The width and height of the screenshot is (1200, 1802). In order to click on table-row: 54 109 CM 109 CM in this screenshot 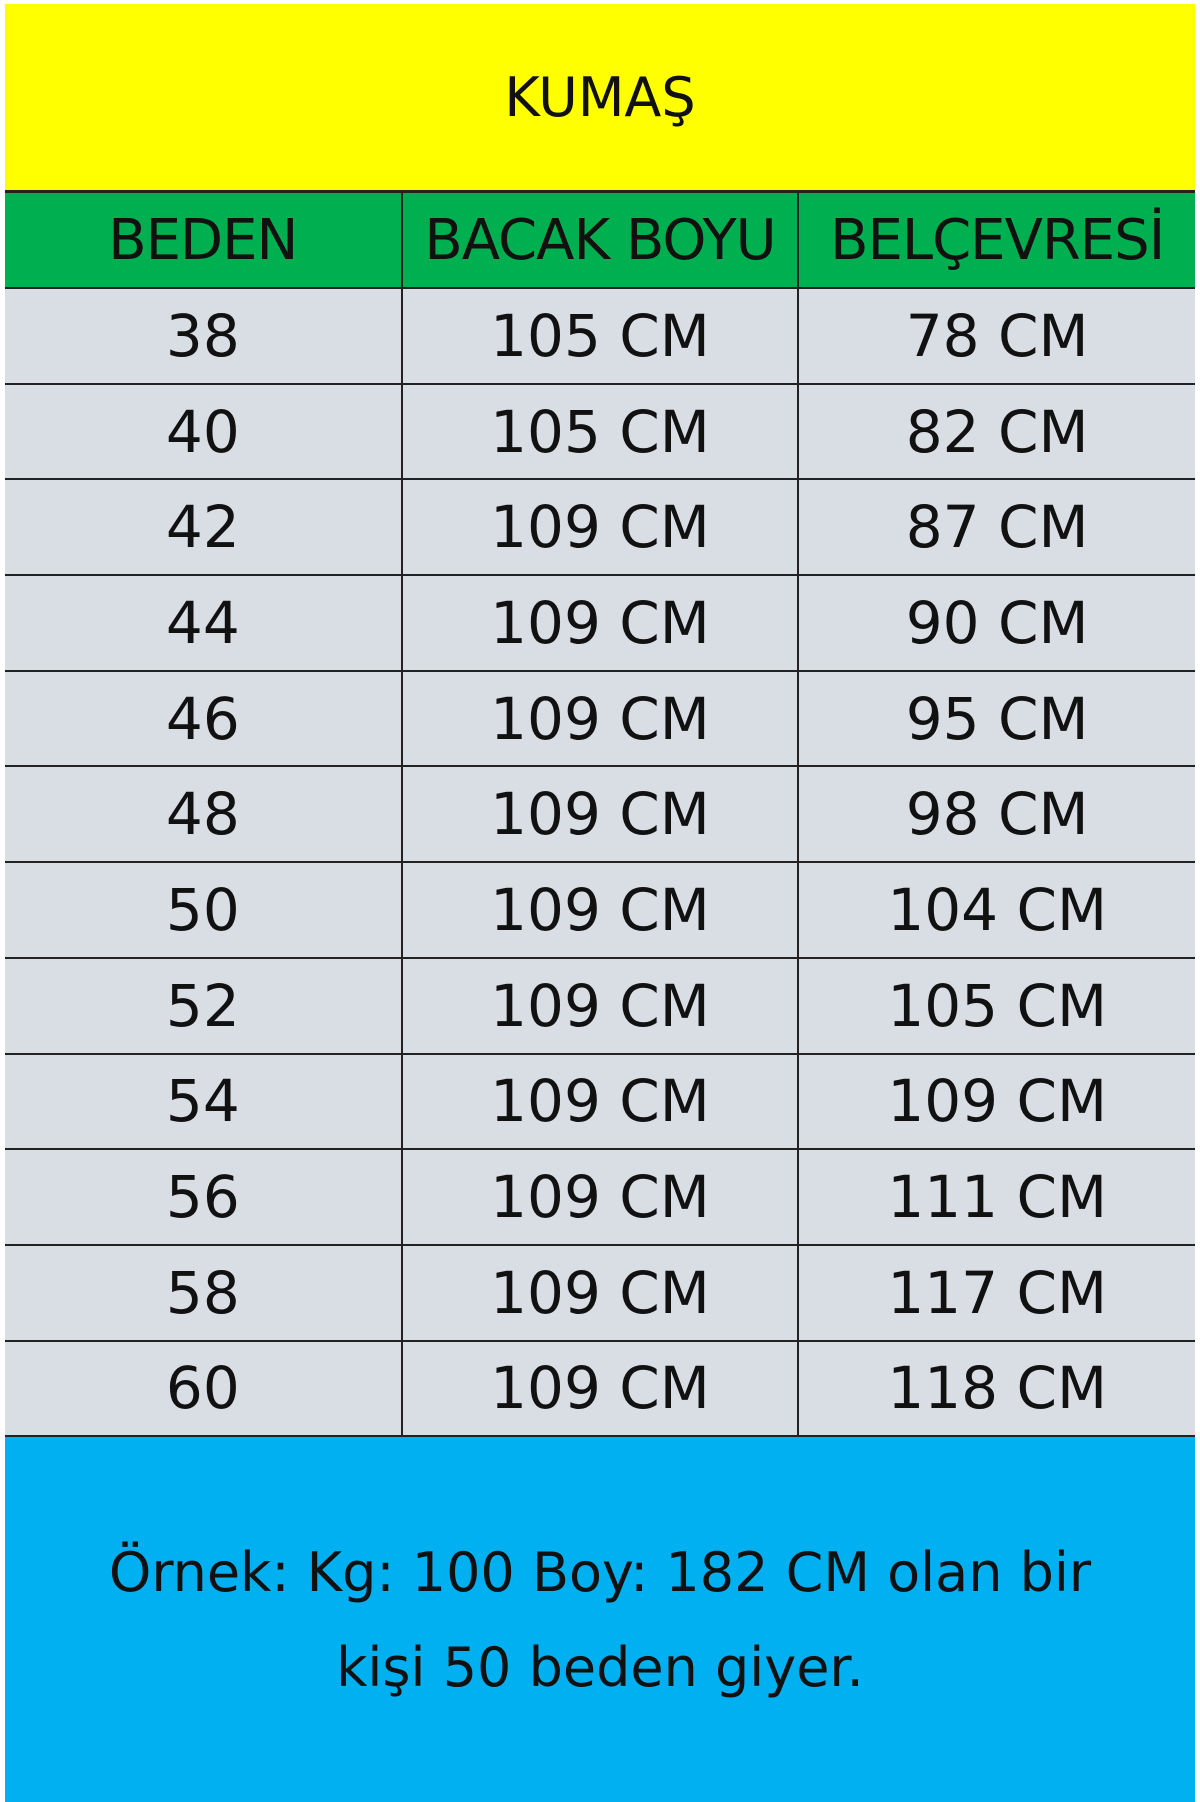, I will do `click(600, 1102)`.